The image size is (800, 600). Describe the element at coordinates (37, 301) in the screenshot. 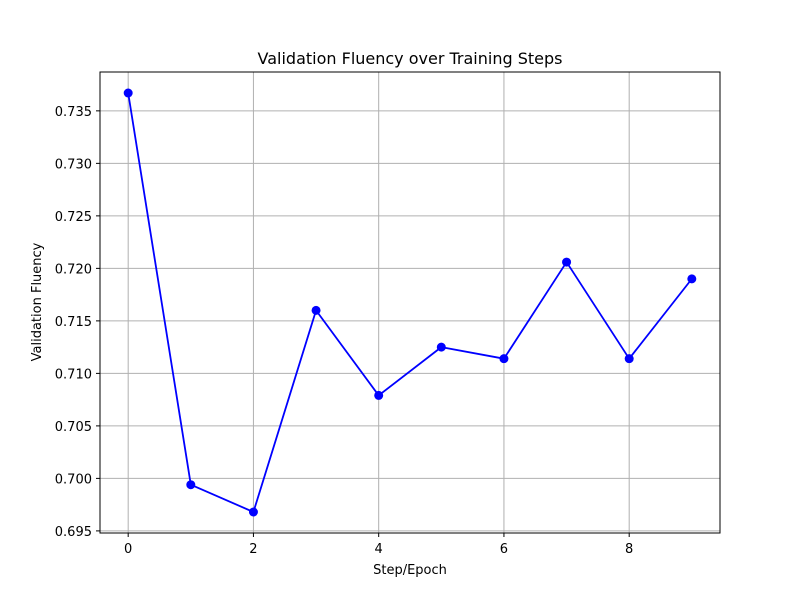

I see `y-axis-label: Validation Fluency` at that location.